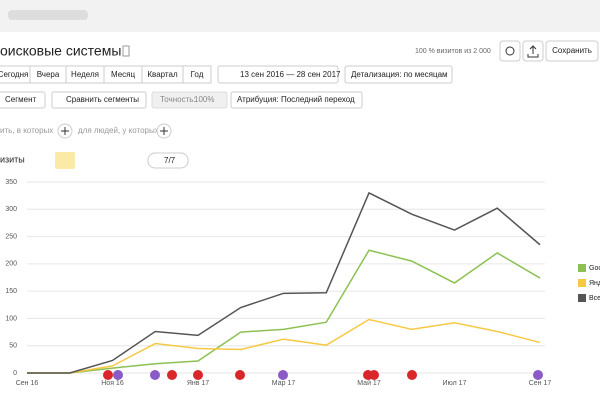  What do you see at coordinates (11, 264) in the screenshot?
I see `y-tick-label: 200` at bounding box center [11, 264].